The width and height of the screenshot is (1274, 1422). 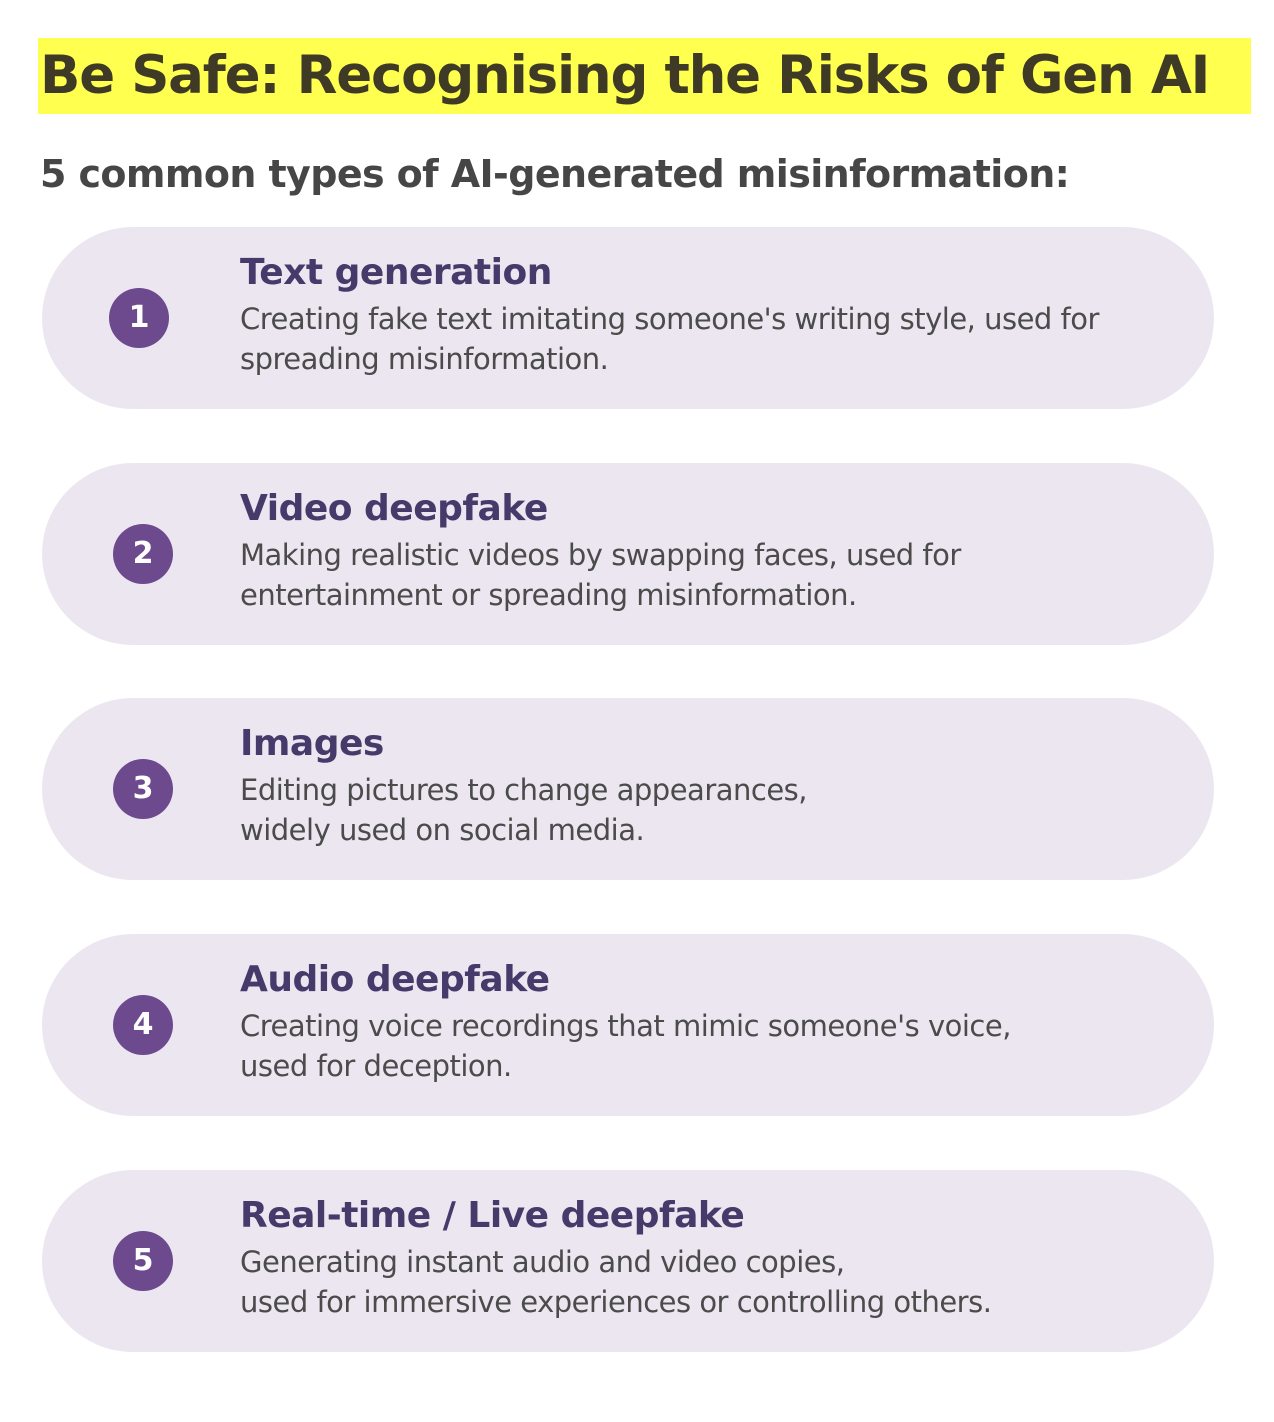 What do you see at coordinates (143, 789) in the screenshot?
I see `number-badge: 3` at bounding box center [143, 789].